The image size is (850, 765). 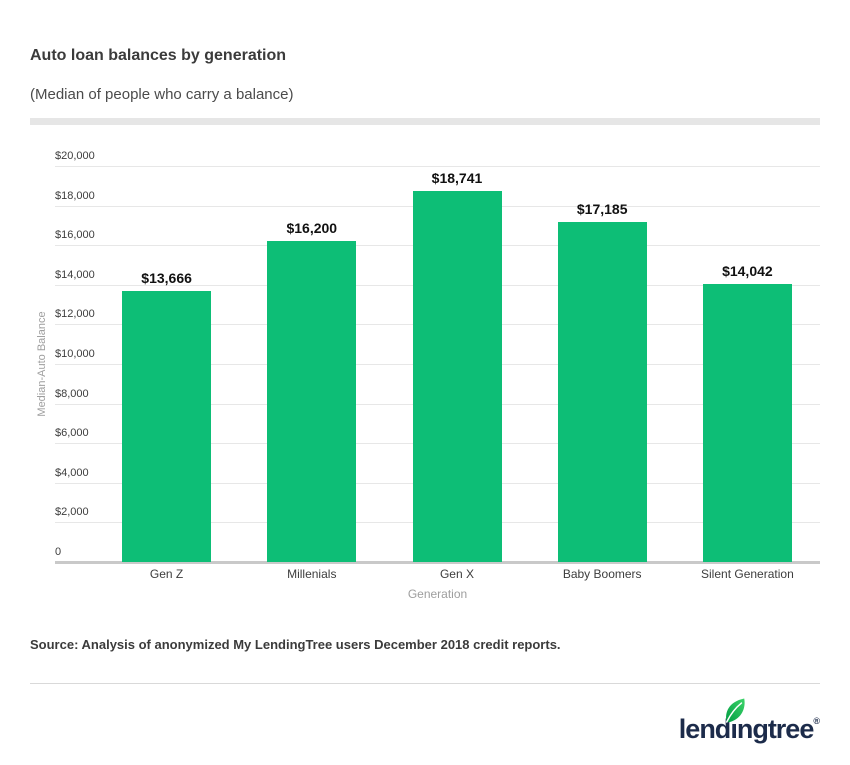 What do you see at coordinates (162, 94) in the screenshot?
I see `chart-subtitle: (Median of people who carry a balance)` at bounding box center [162, 94].